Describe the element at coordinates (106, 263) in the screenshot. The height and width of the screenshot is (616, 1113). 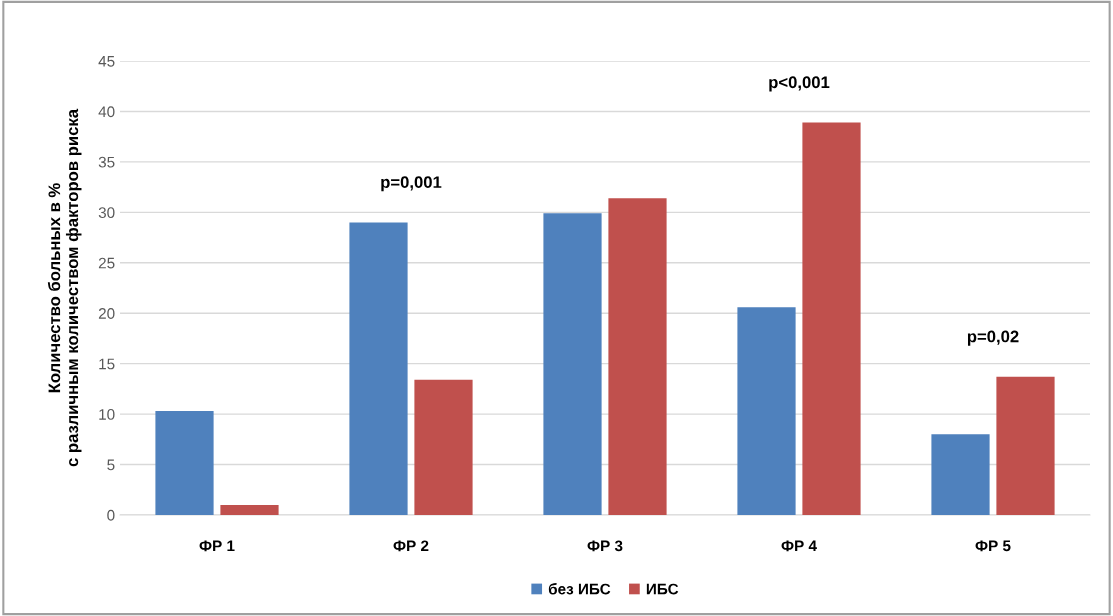
I see `y-tick-label: 25` at that location.